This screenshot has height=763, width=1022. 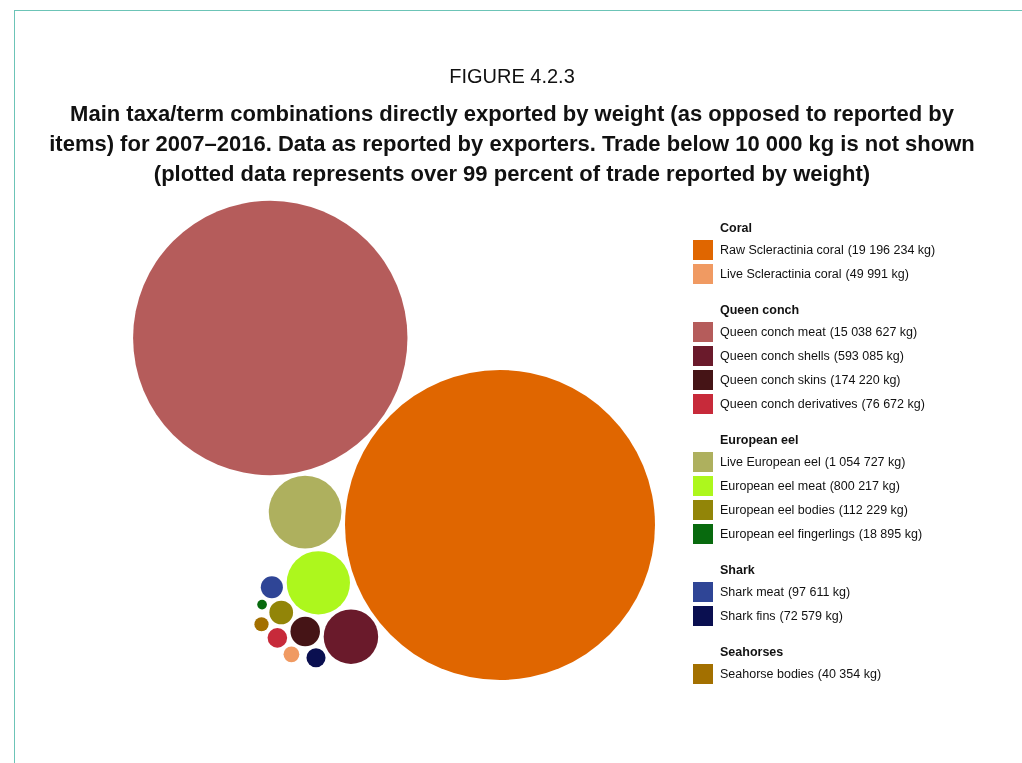 I want to click on data-label: (112 229 kg), so click(x=873, y=510).